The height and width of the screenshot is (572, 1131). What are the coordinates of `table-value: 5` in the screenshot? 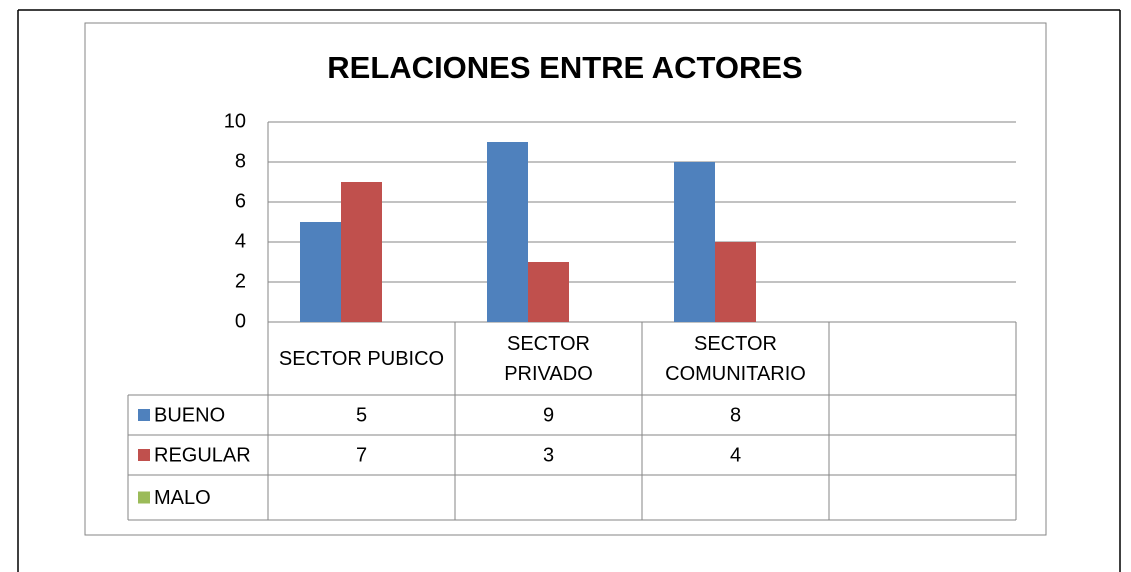 It's located at (361, 415).